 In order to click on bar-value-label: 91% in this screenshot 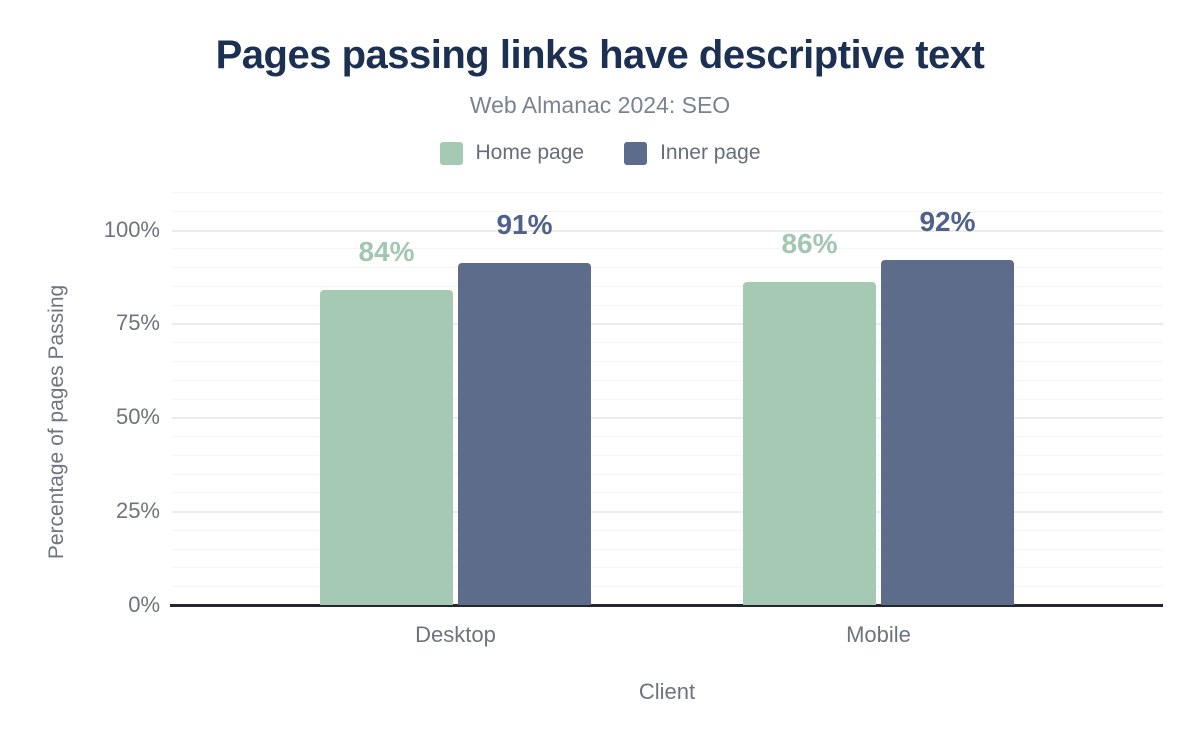, I will do `click(524, 225)`.